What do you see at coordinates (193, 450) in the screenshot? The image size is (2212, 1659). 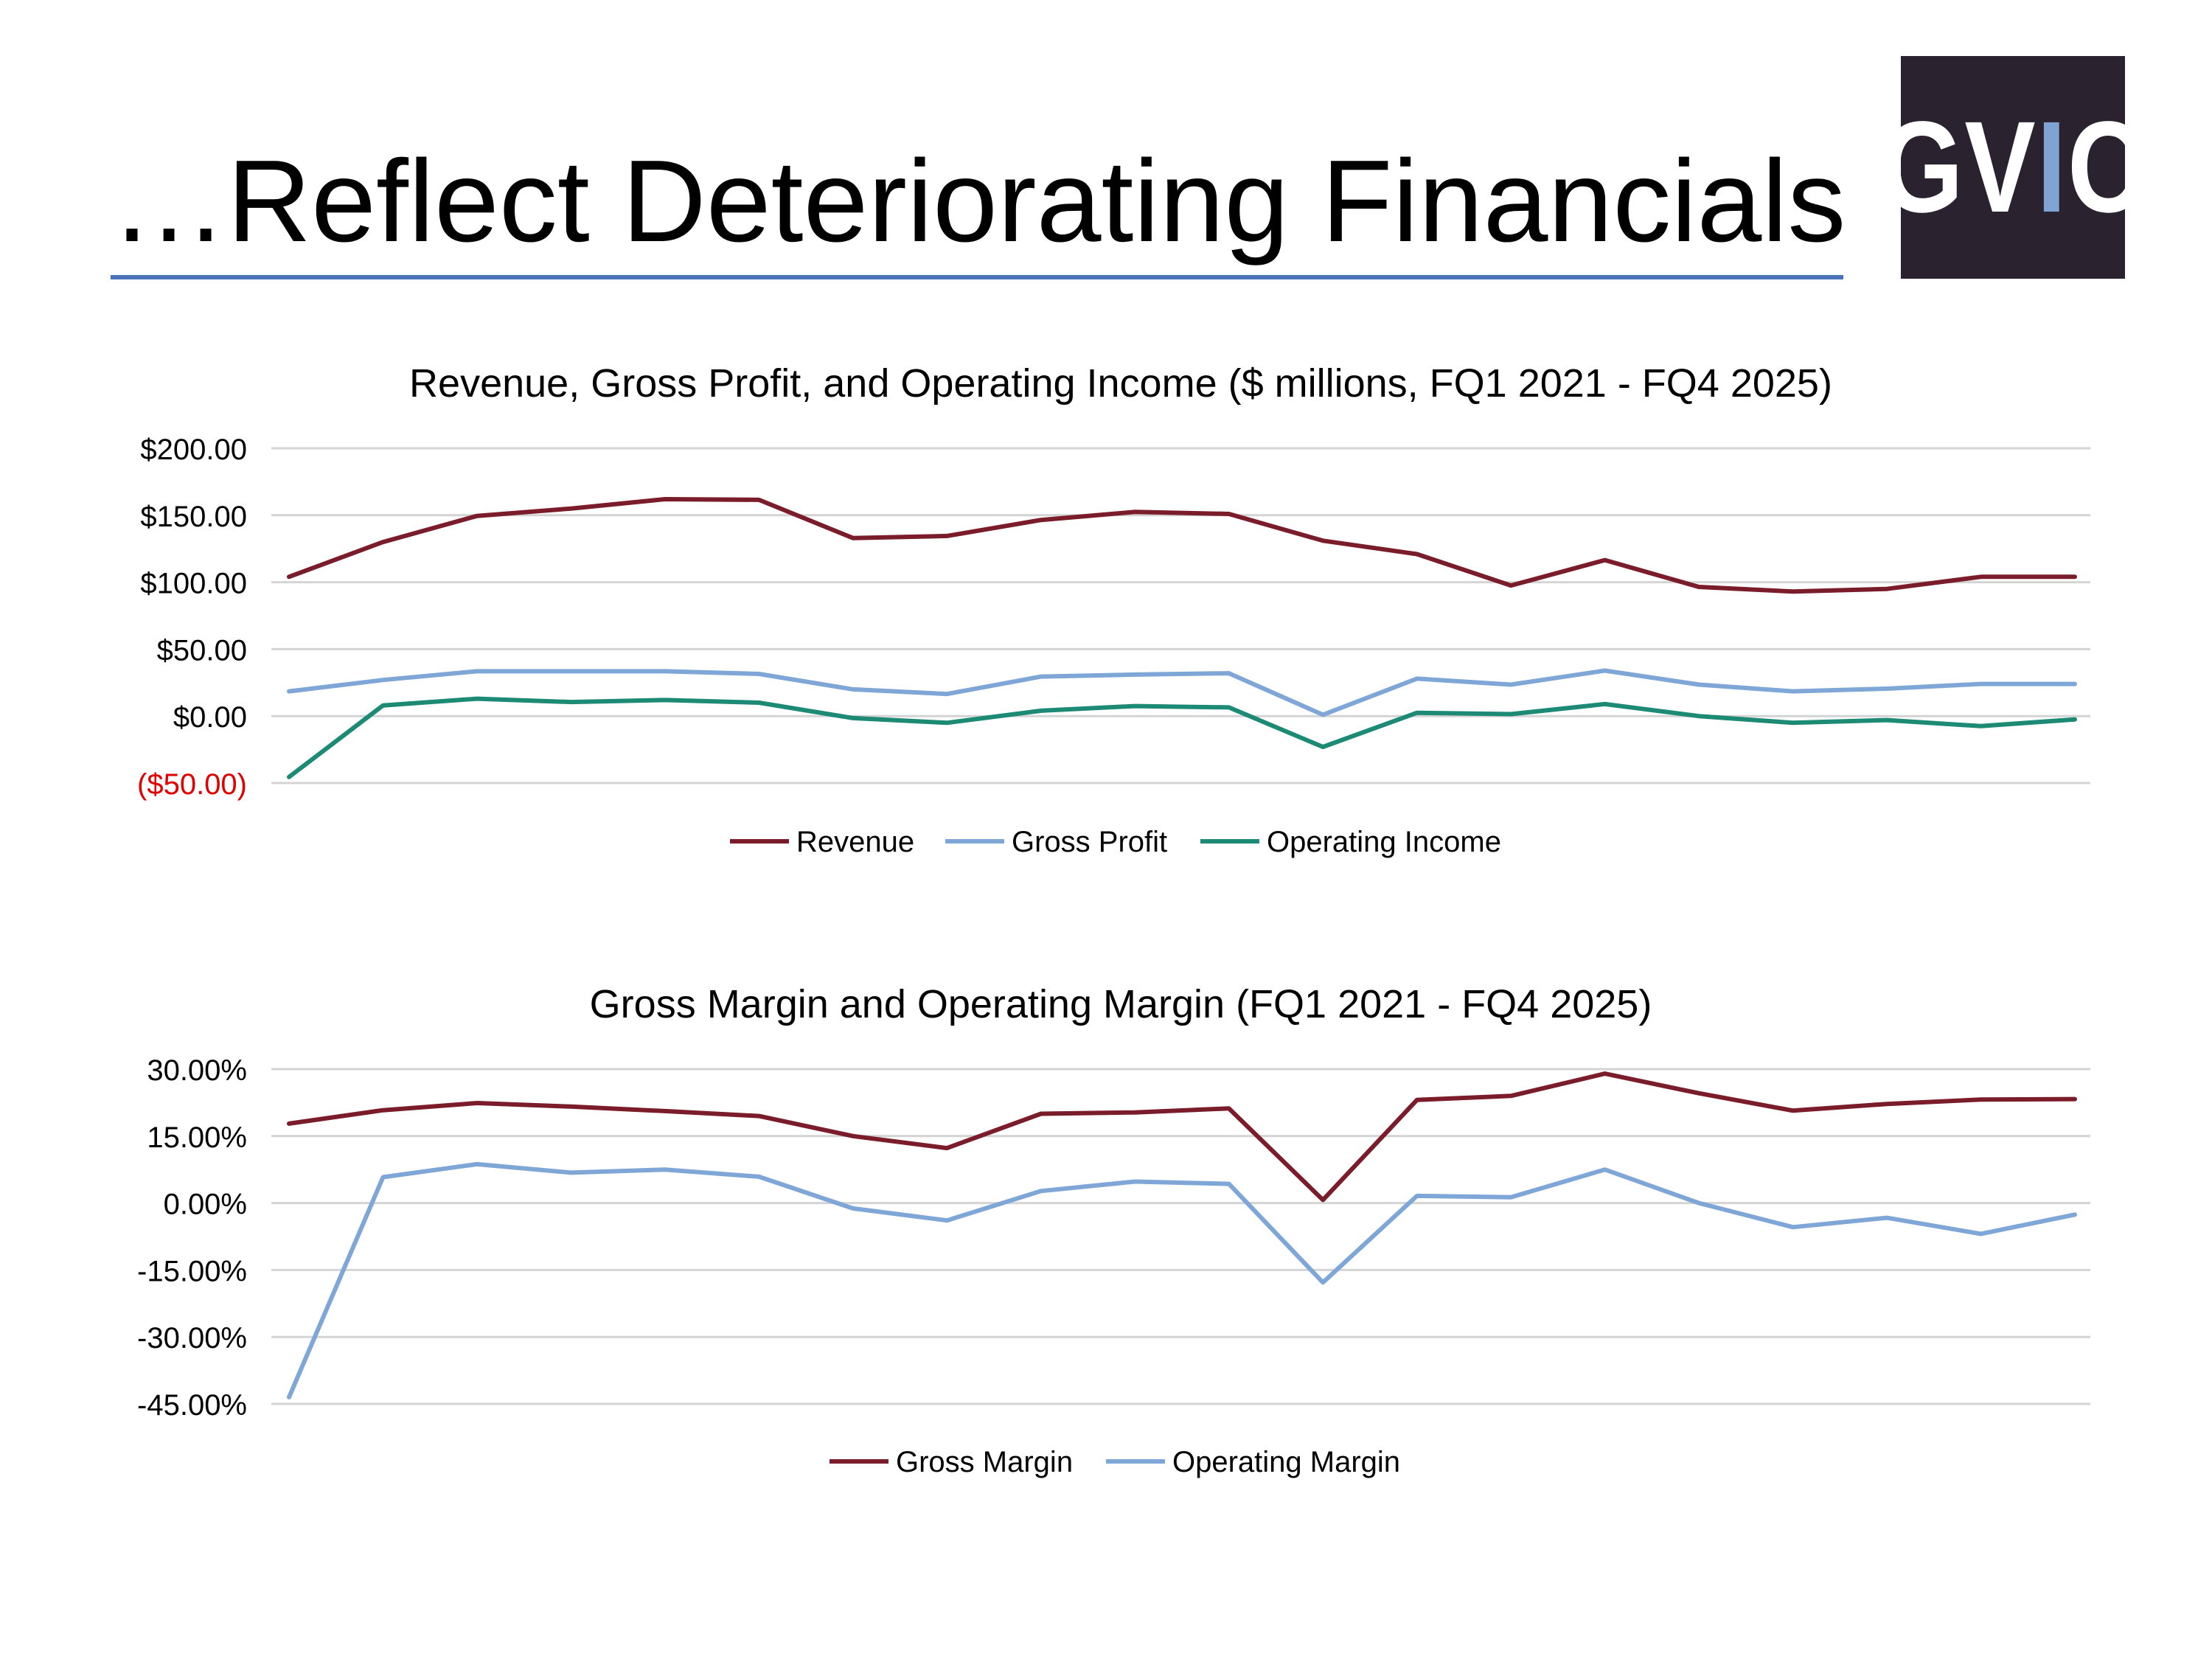 I see `y-tick-label: $200.00` at bounding box center [193, 450].